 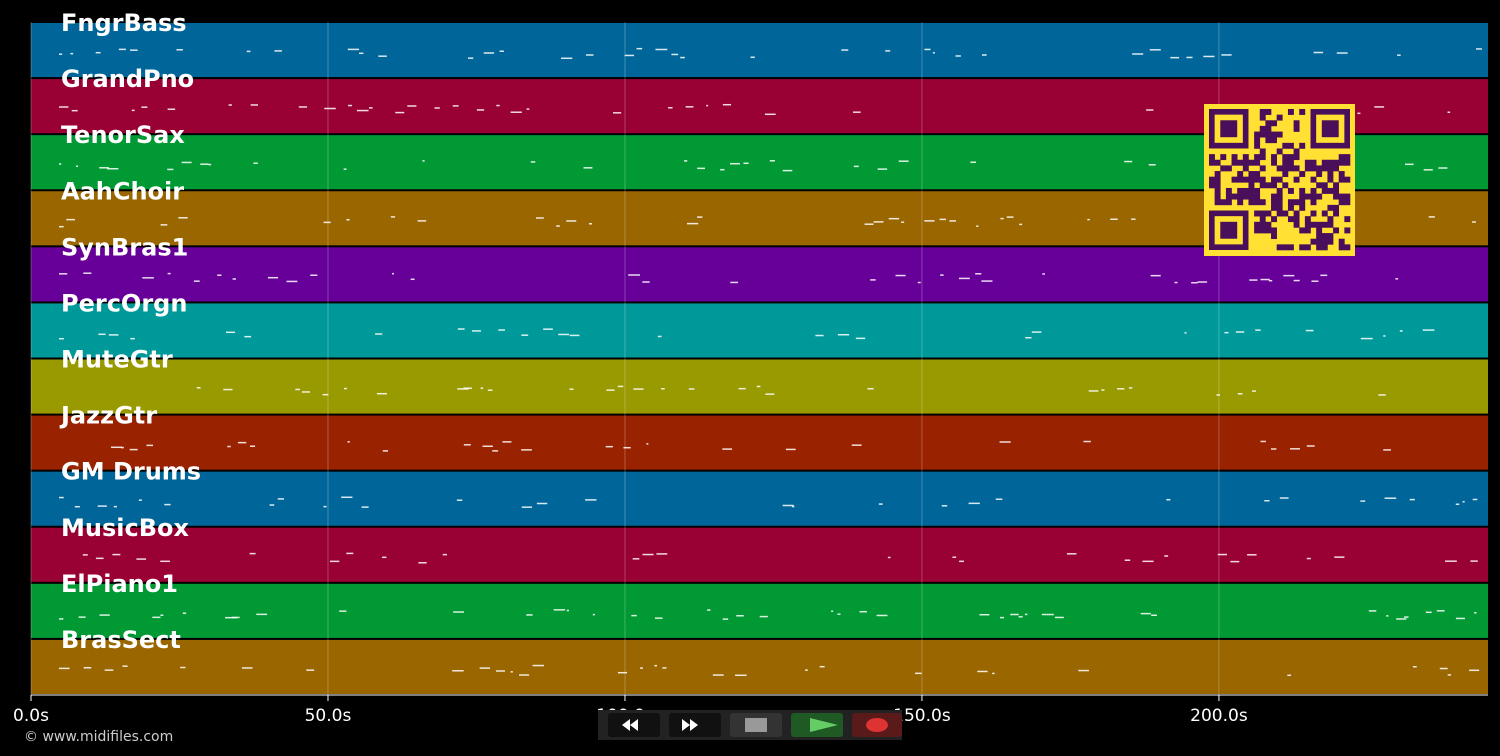 What do you see at coordinates (328, 716) in the screenshot?
I see `x-tick-label: 50.0s` at bounding box center [328, 716].